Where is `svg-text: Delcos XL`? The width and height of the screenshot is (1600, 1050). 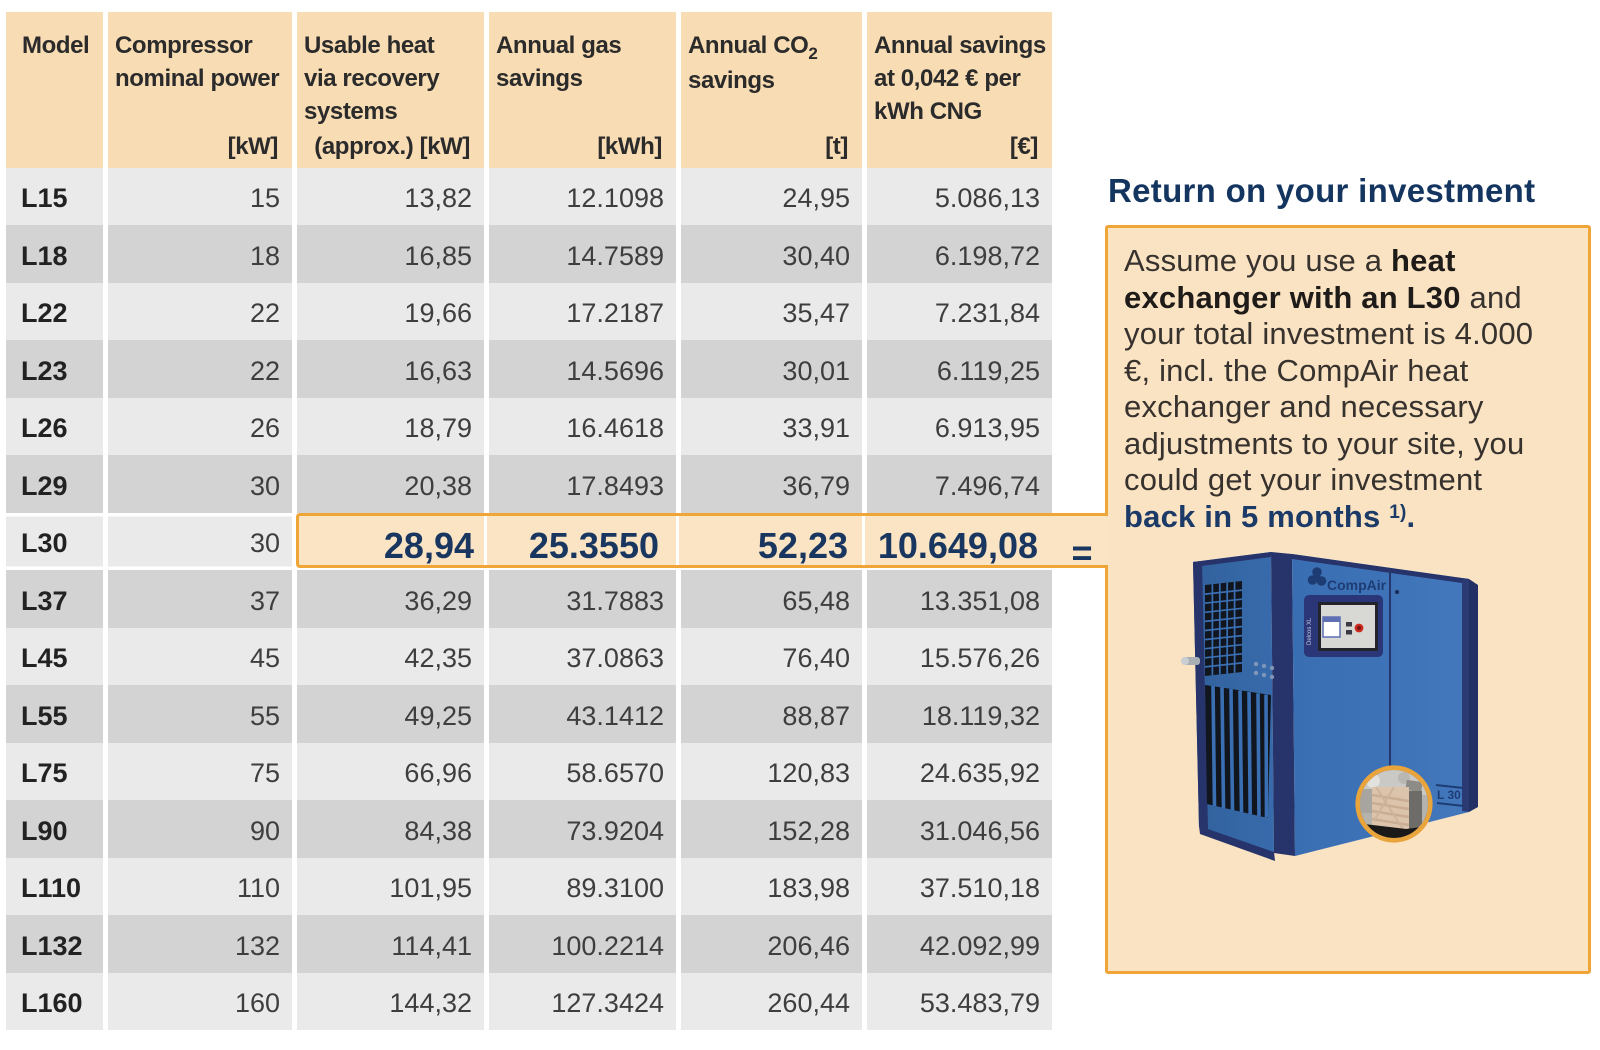
svg-text: Delcos XL is located at coordinates (1310, 631).